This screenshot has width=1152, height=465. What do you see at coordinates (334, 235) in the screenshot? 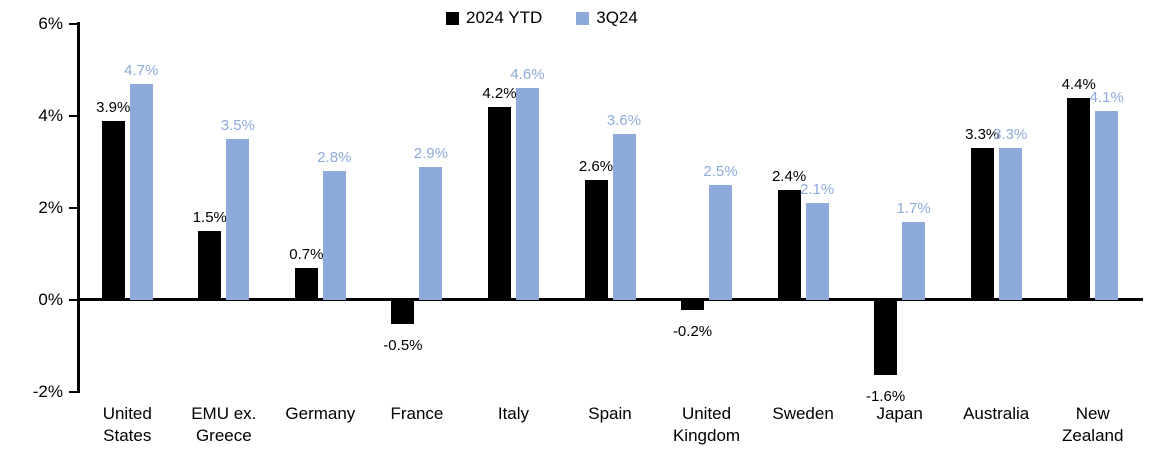
I see `bar-3q24-germany` at bounding box center [334, 235].